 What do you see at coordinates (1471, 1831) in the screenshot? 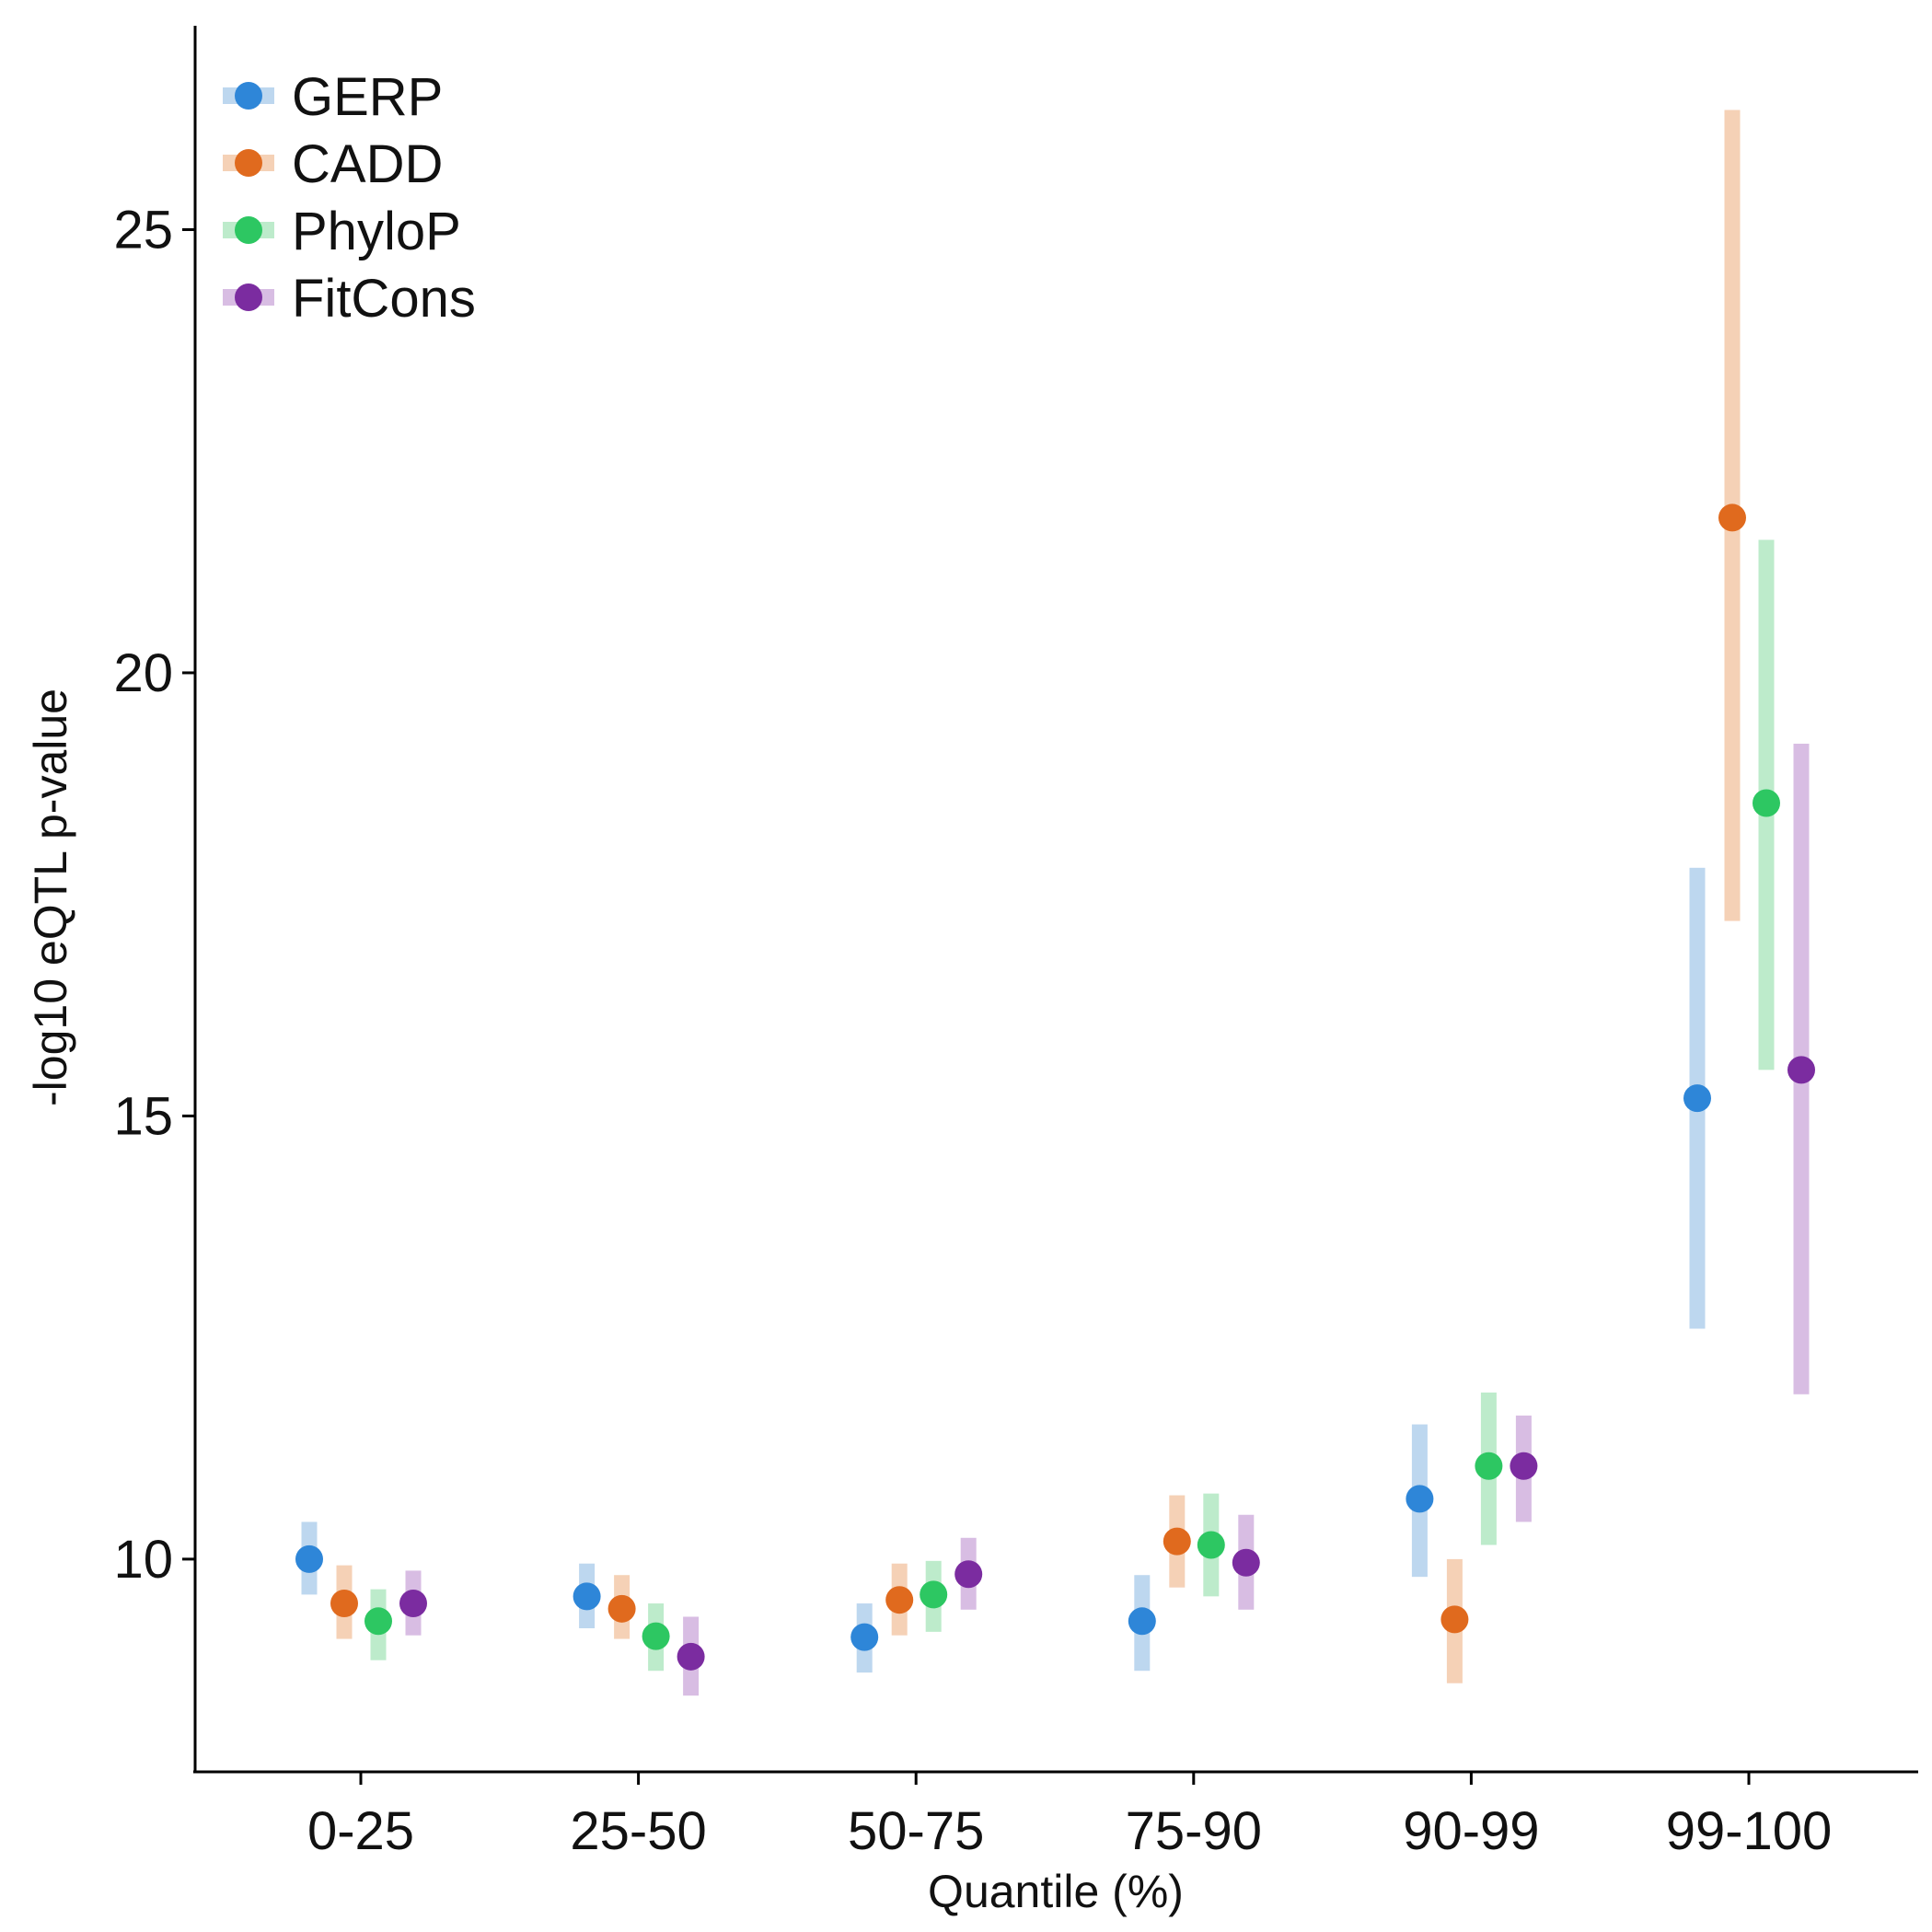
I see `x-tick-label: 90-99` at bounding box center [1471, 1831].